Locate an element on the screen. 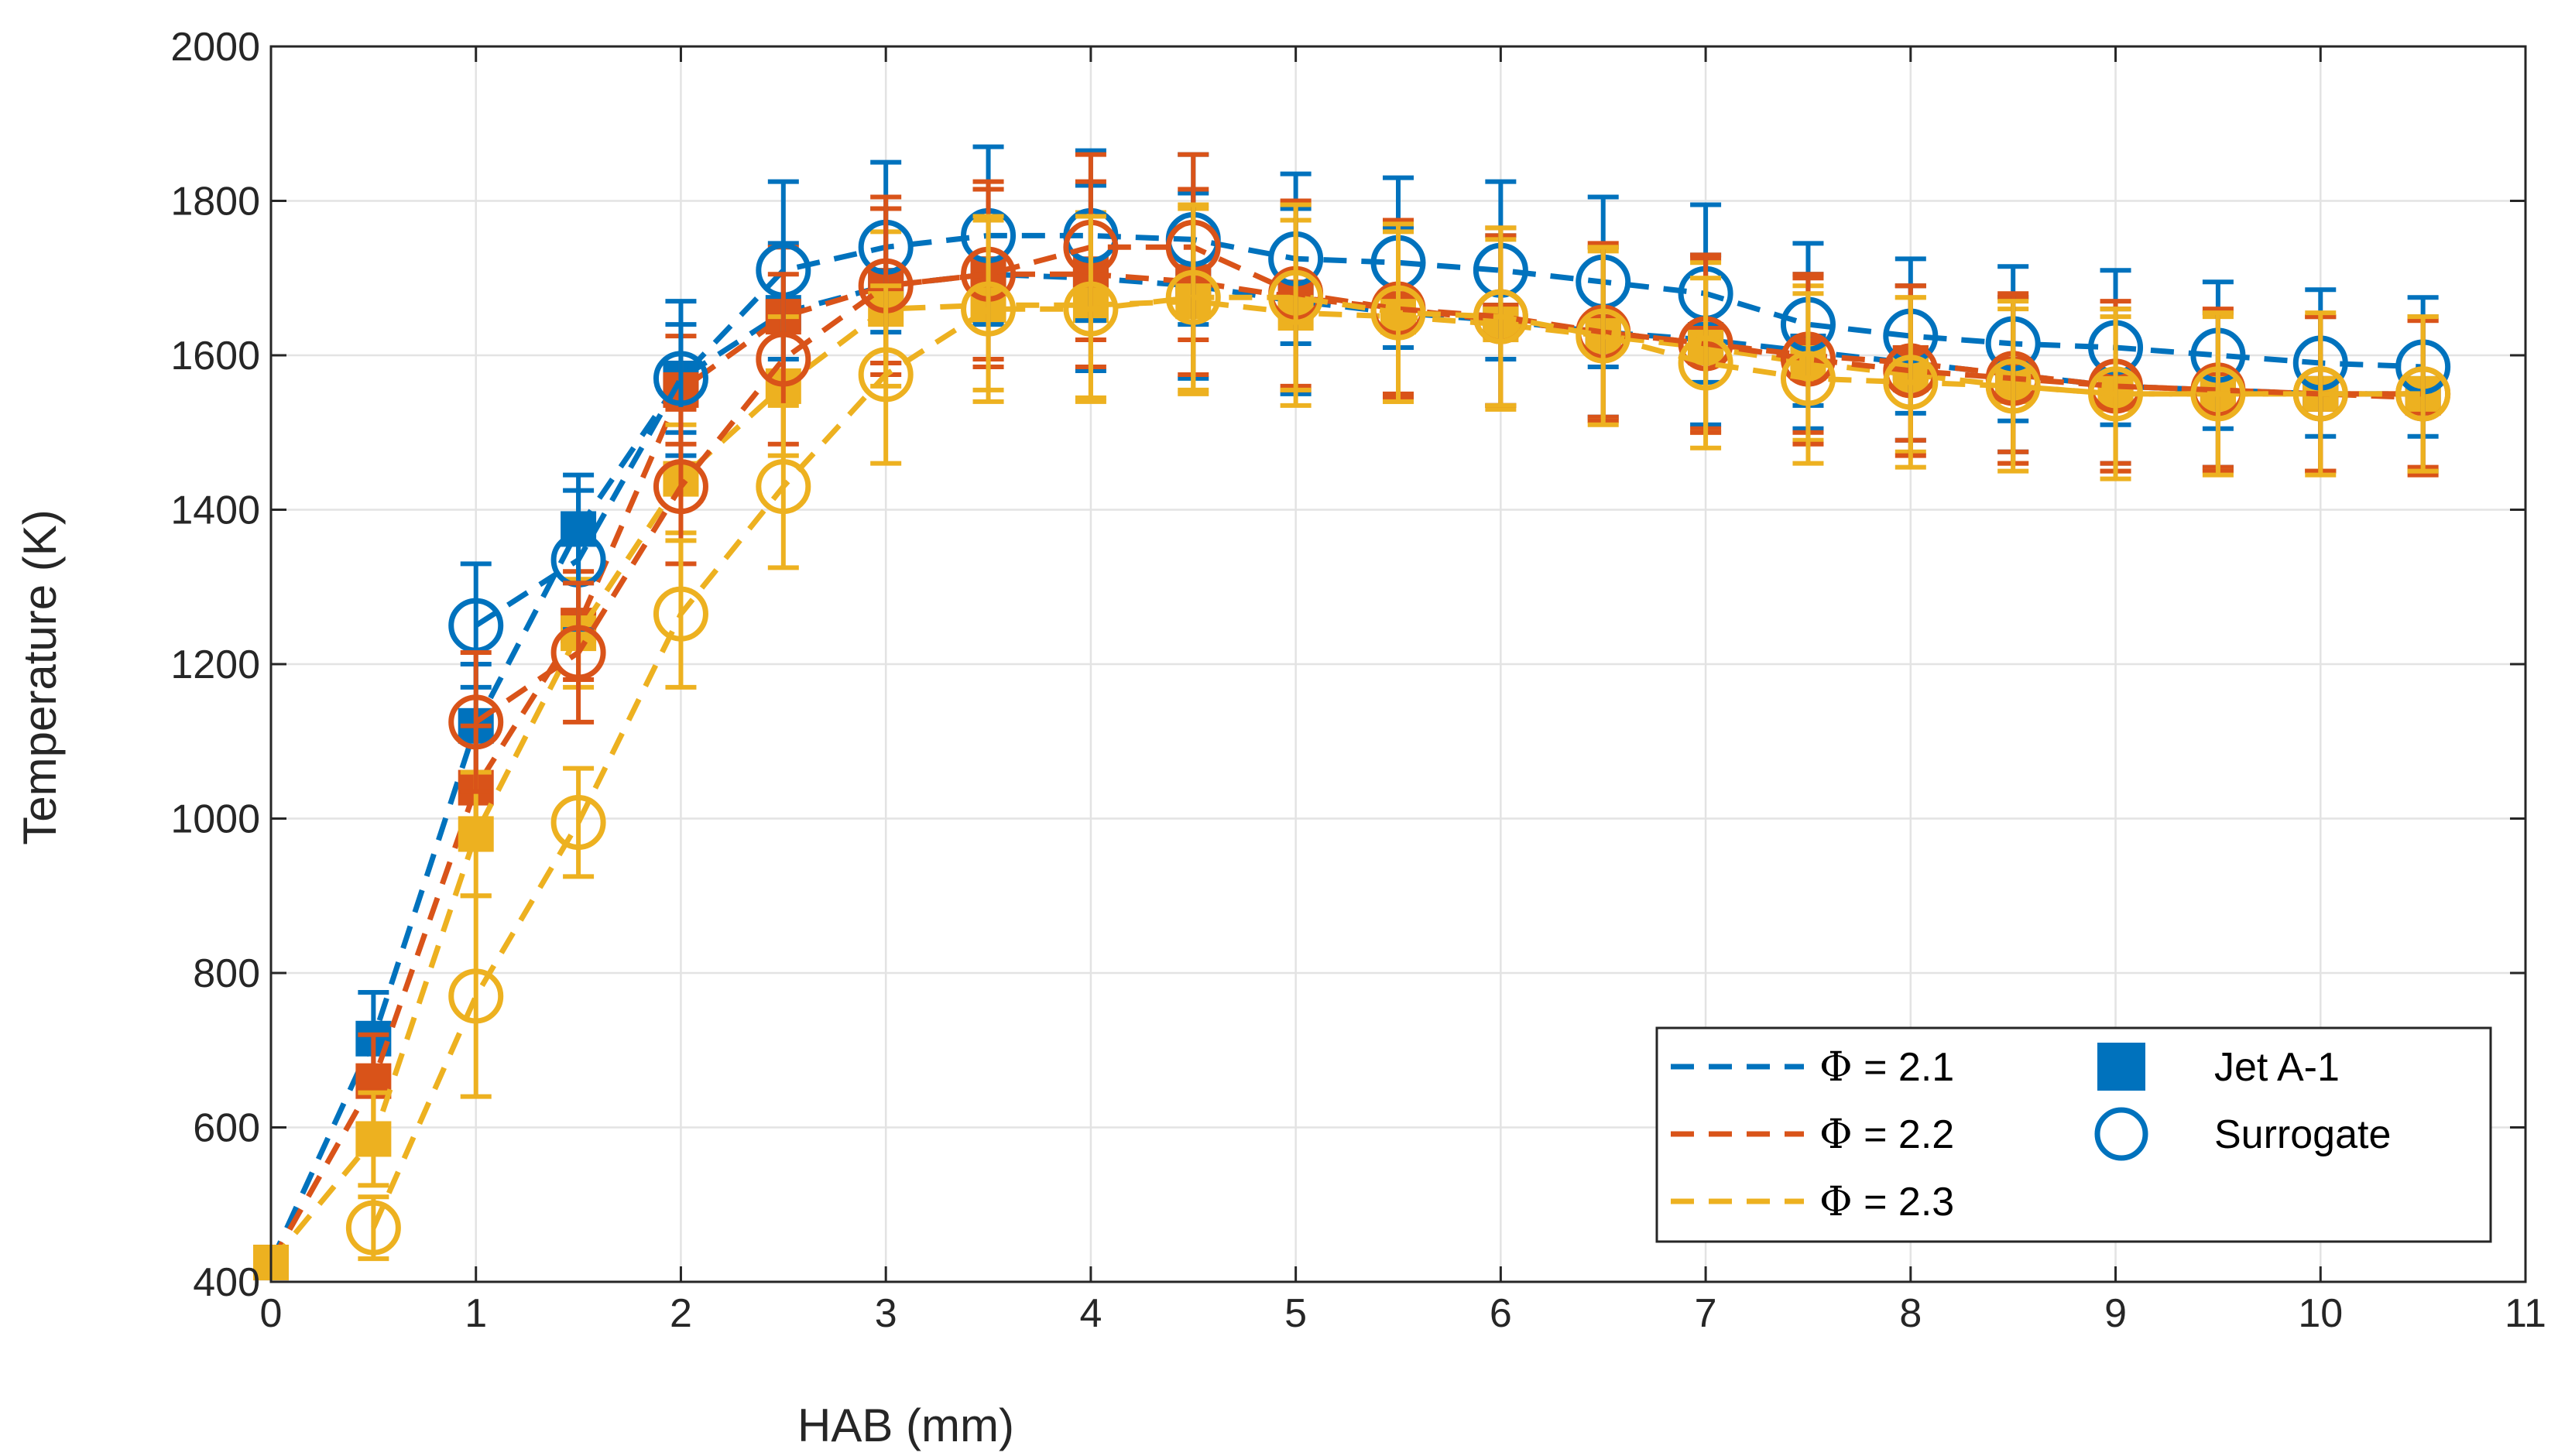  x-tick-label: 1 is located at coordinates (476, 1313).